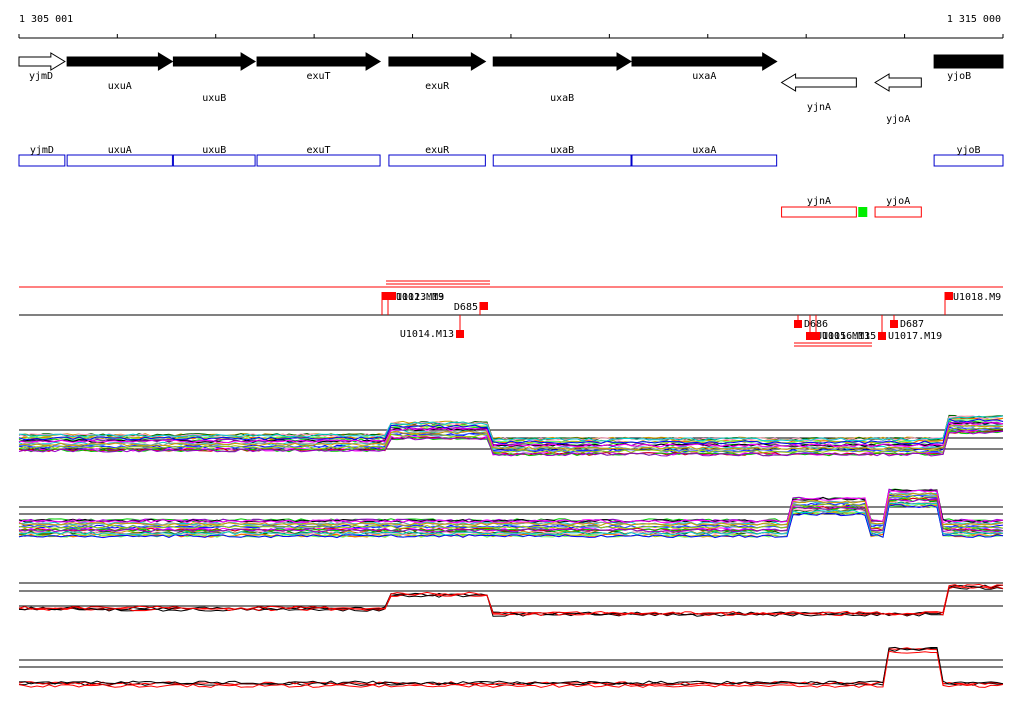 The width and height of the screenshot is (1024, 714). What do you see at coordinates (915, 336) in the screenshot?
I see `feature-label: U1017.M19` at bounding box center [915, 336].